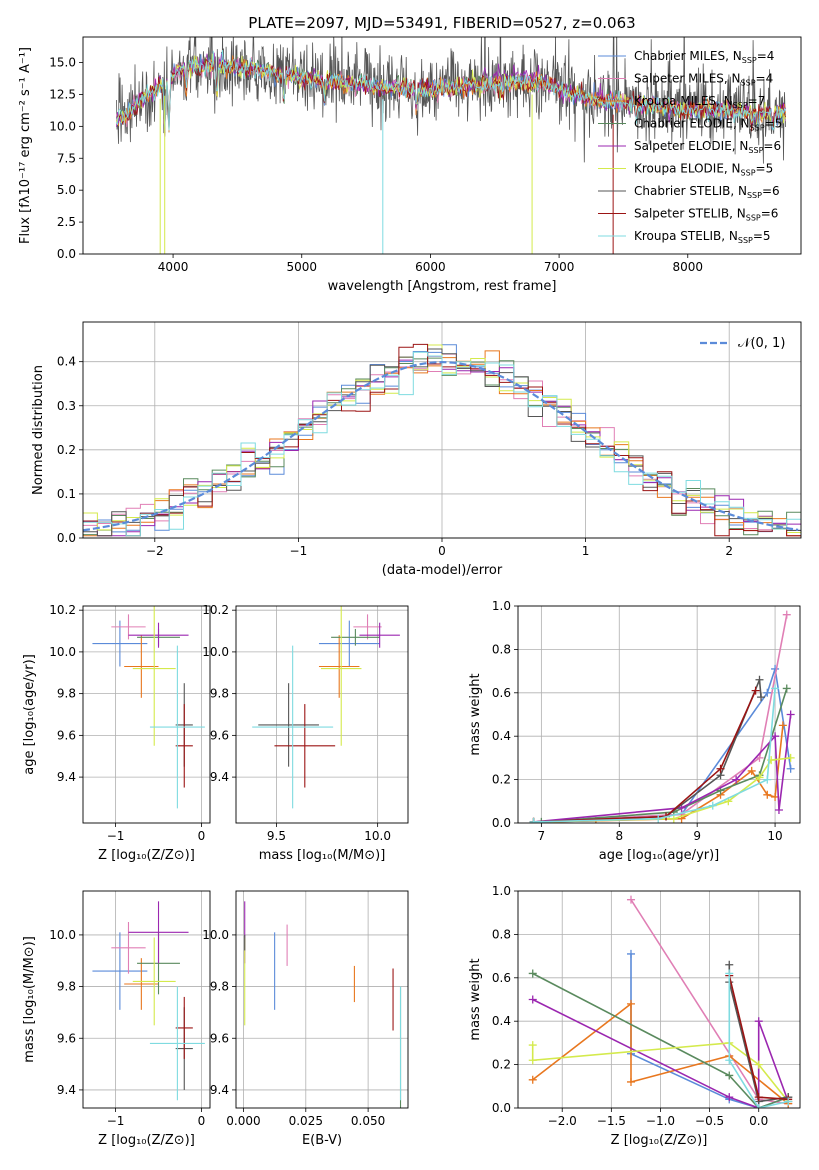  What do you see at coordinates (62, 63) in the screenshot?
I see `y-tick-label: 15.0` at bounding box center [62, 63].